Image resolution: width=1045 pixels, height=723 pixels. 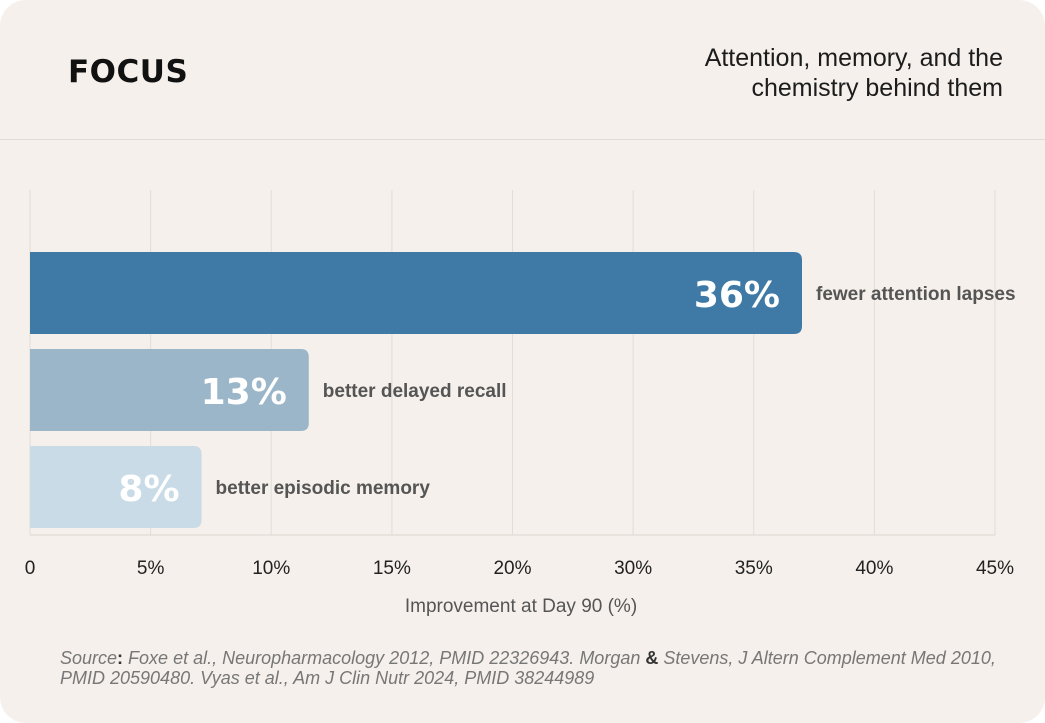 What do you see at coordinates (151, 568) in the screenshot?
I see `x-tick-label: 5%` at bounding box center [151, 568].